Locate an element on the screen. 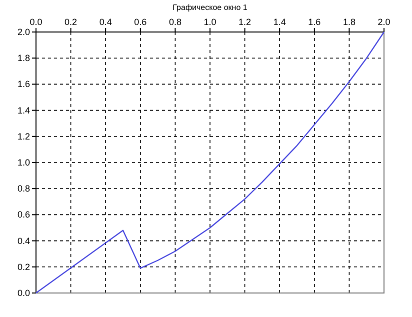 This screenshot has height=317, width=412. x-tick-label: 0.4 is located at coordinates (105, 22).